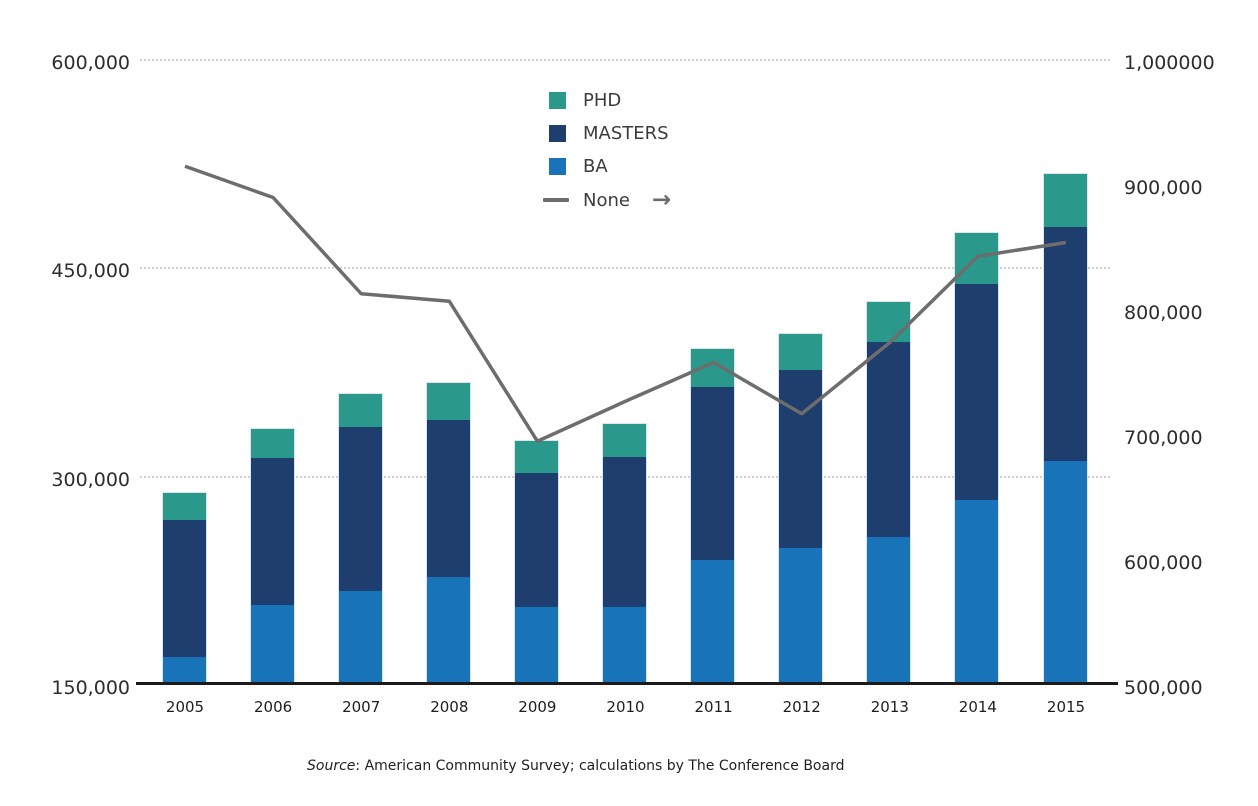 The image size is (1258, 806). I want to click on x-tick-label-2005: 2005, so click(185, 707).